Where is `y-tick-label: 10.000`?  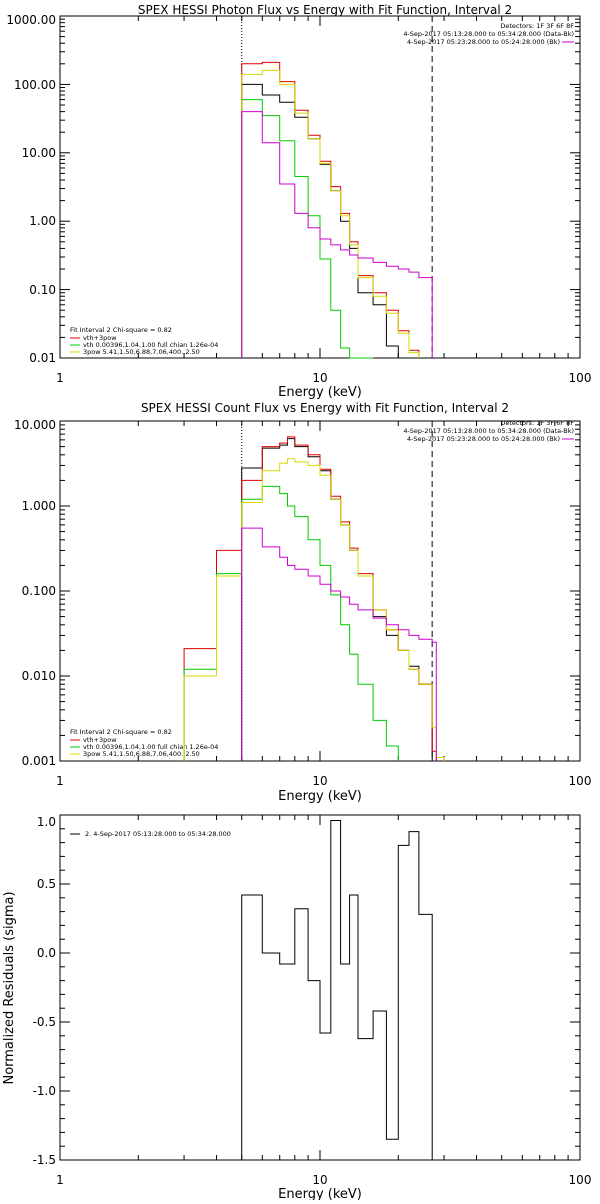
y-tick-label: 10.000 is located at coordinates (35, 425).